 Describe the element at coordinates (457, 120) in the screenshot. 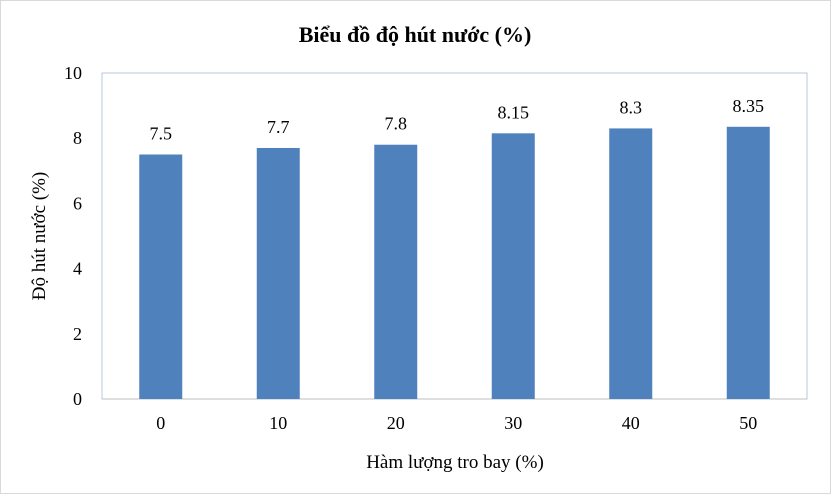

I see `data-labels-group: 7.5 7.7 7.8 8.15 8.3 8.35` at that location.